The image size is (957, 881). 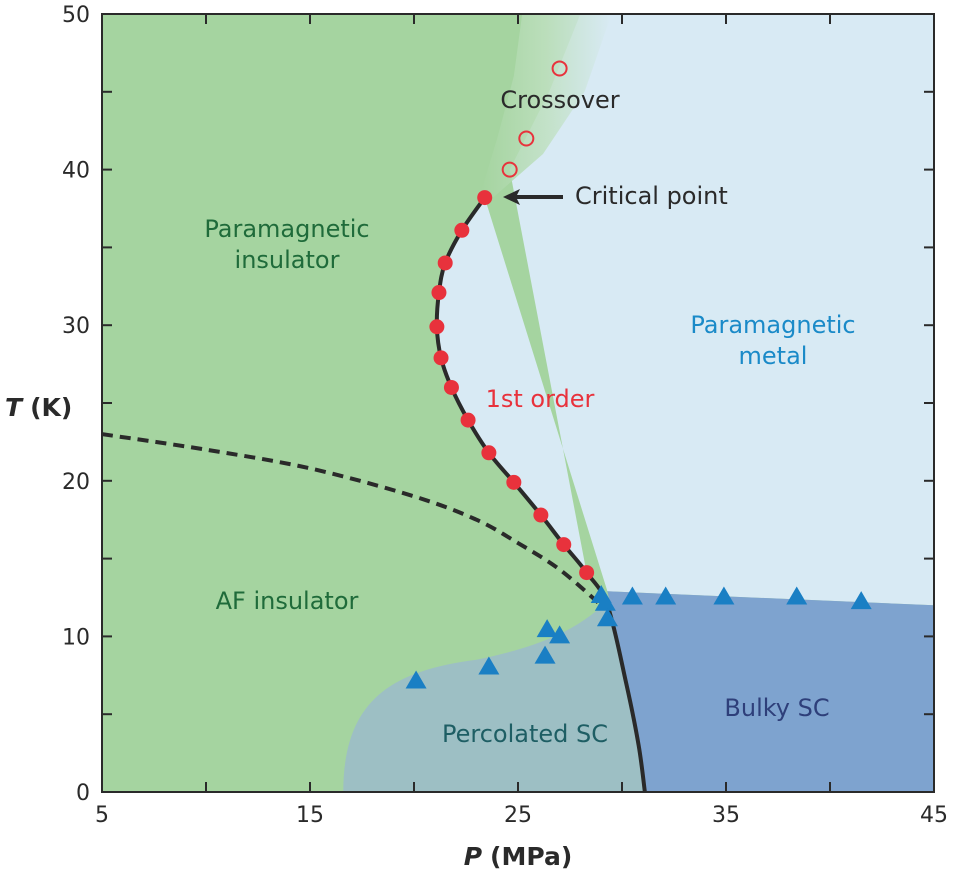 I want to click on x-axis-unit: (MPa), so click(x=531, y=856).